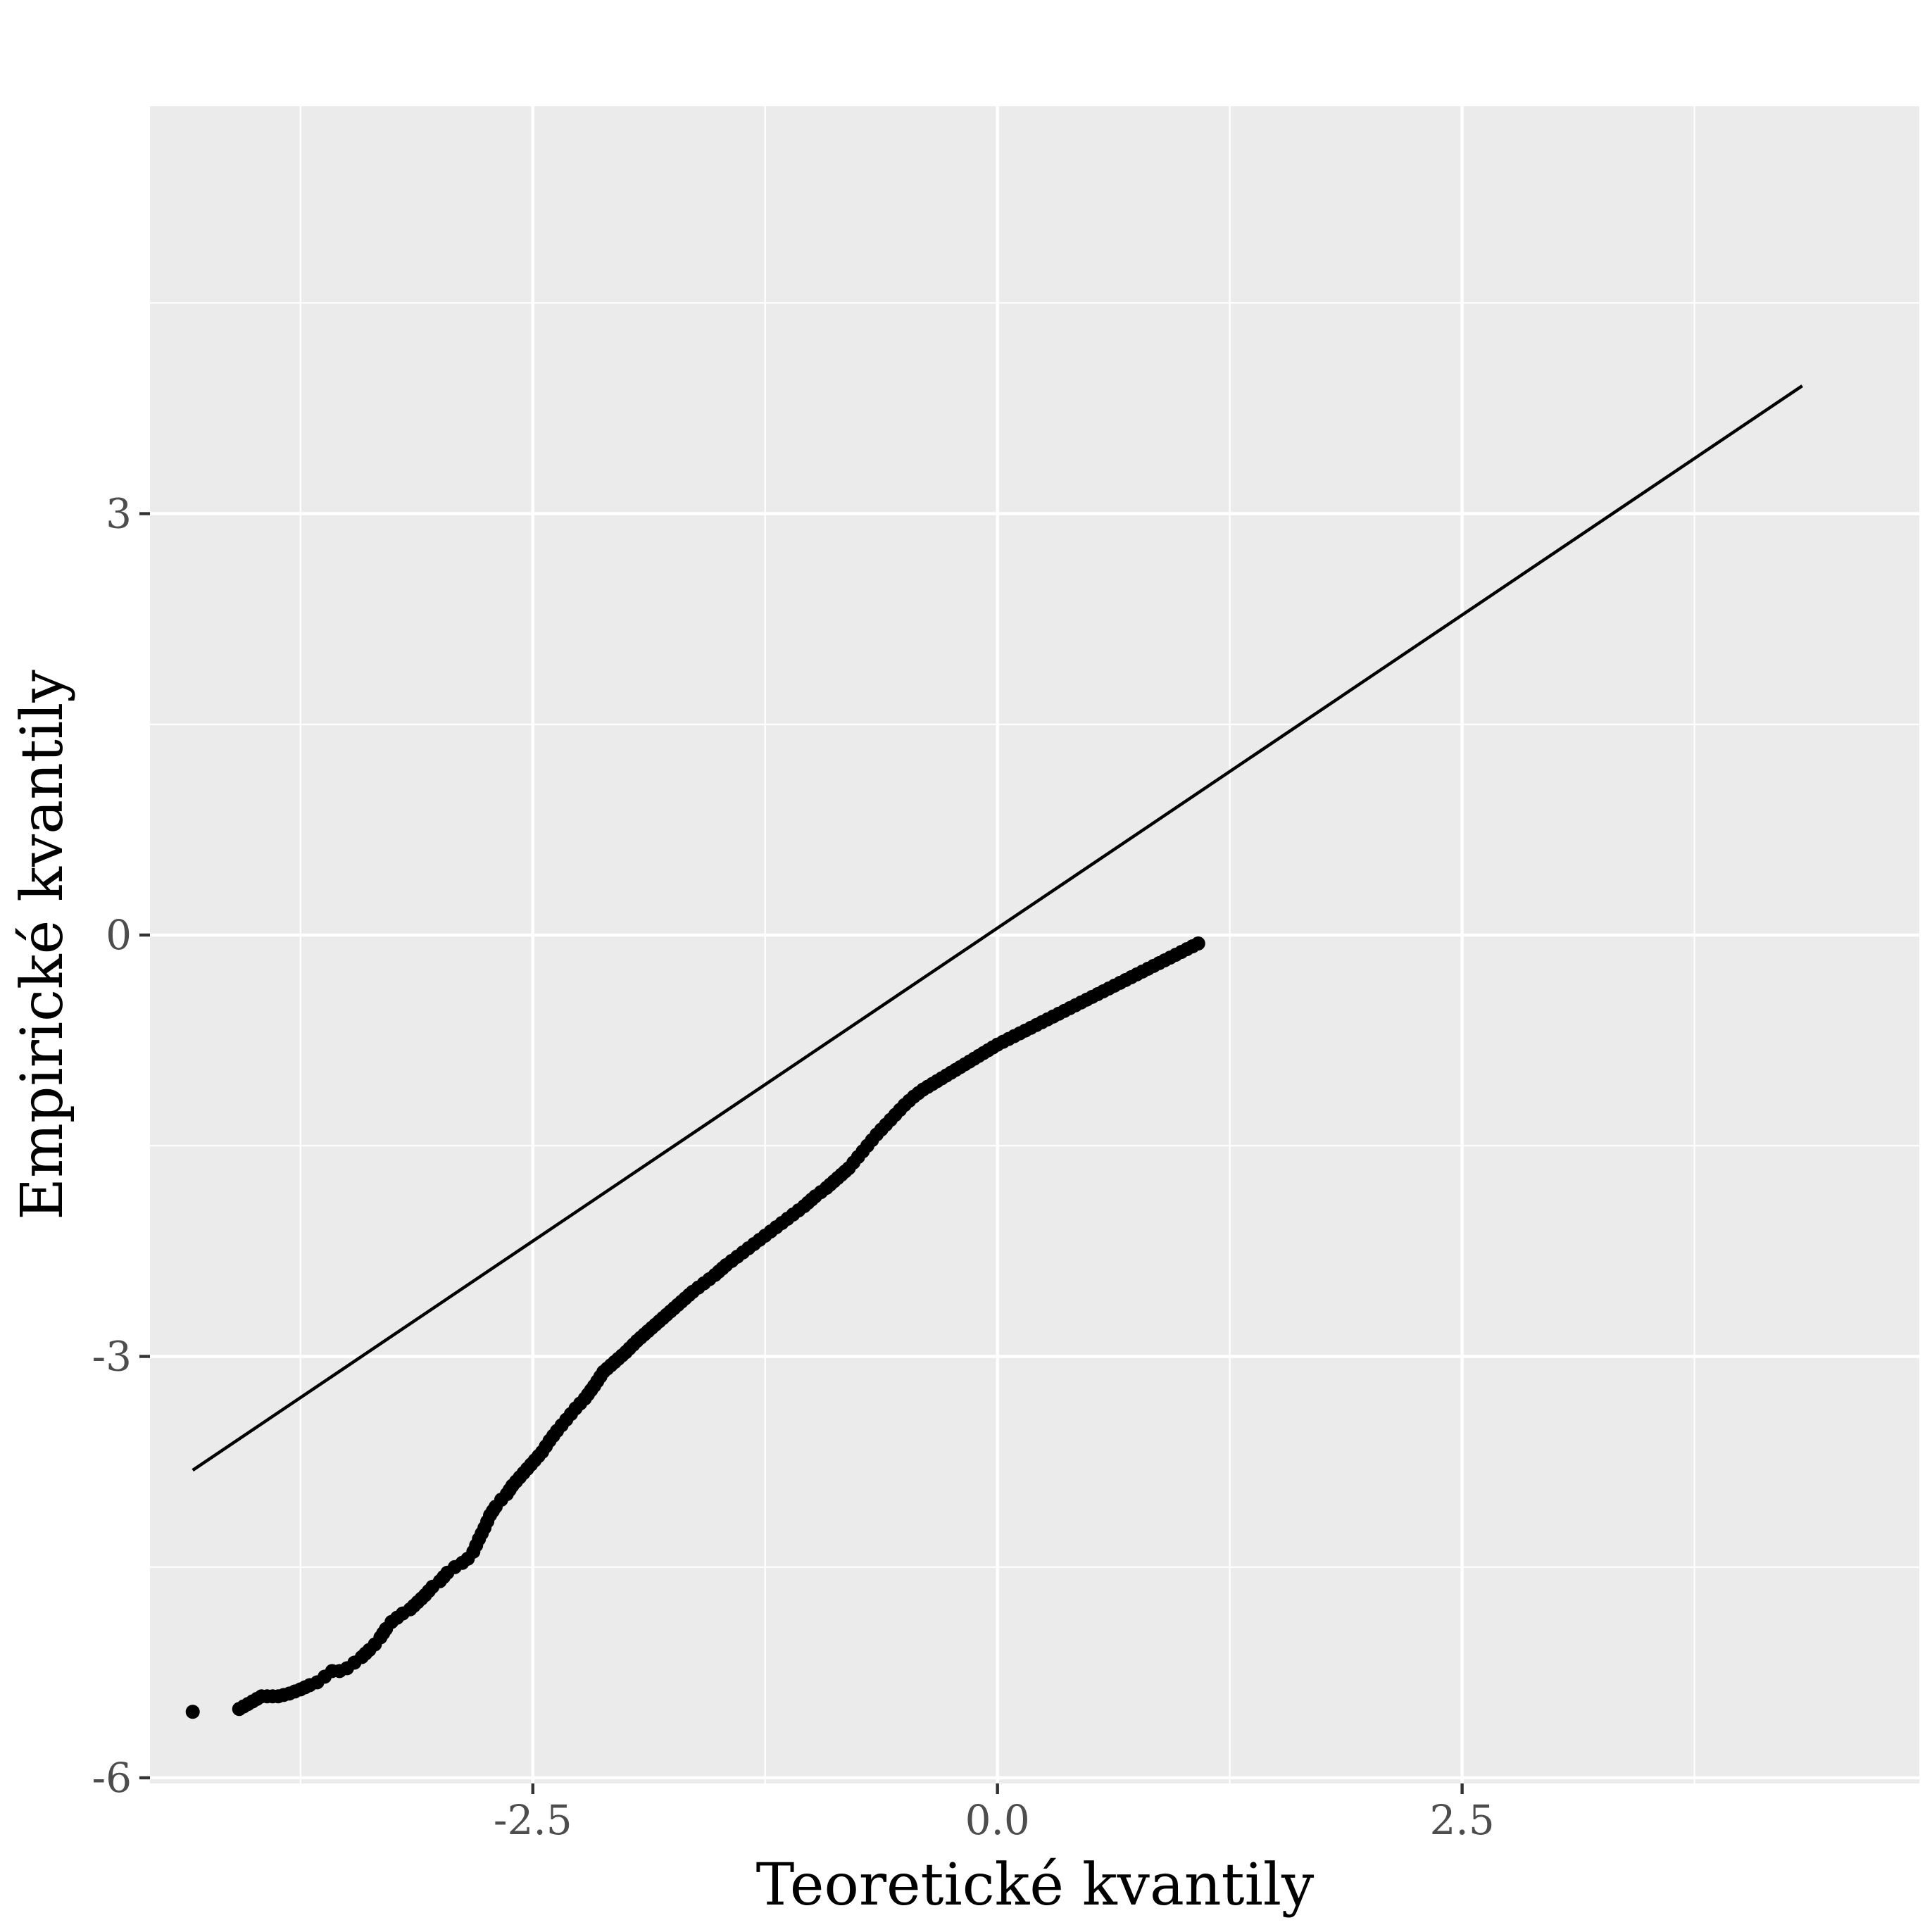 This screenshot has height=1932, width=1932. Describe the element at coordinates (533, 1820) in the screenshot. I see `x-tick-label: -2.5` at that location.